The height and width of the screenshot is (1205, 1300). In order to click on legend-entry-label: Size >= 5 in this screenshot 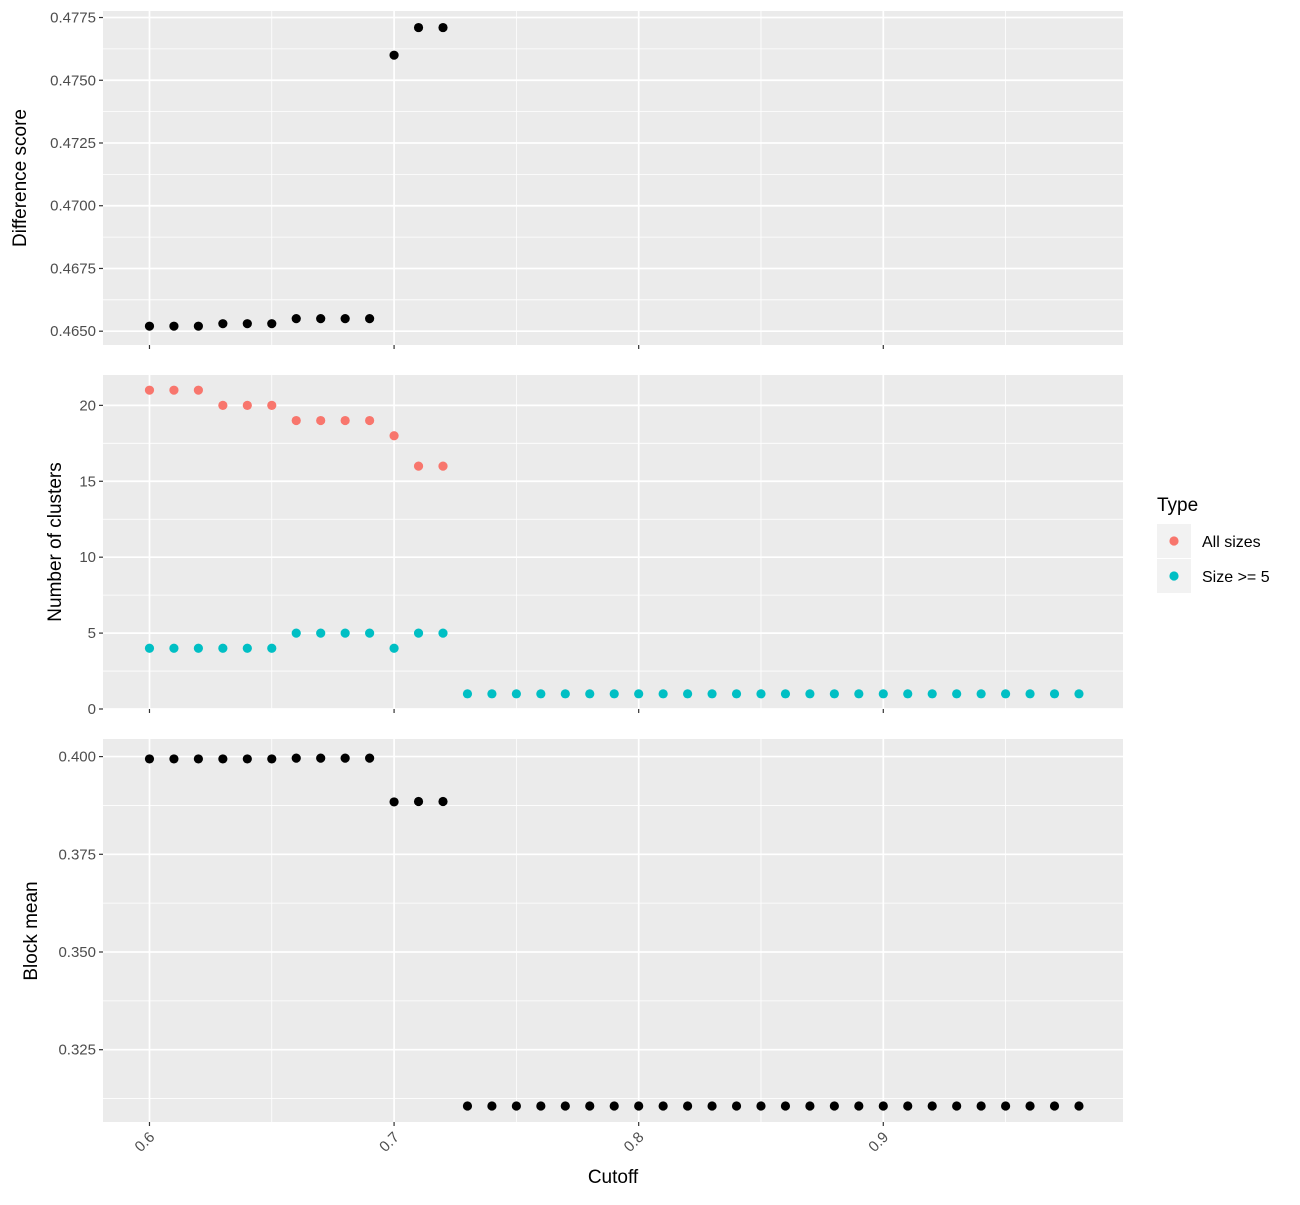, I will do `click(1236, 577)`.